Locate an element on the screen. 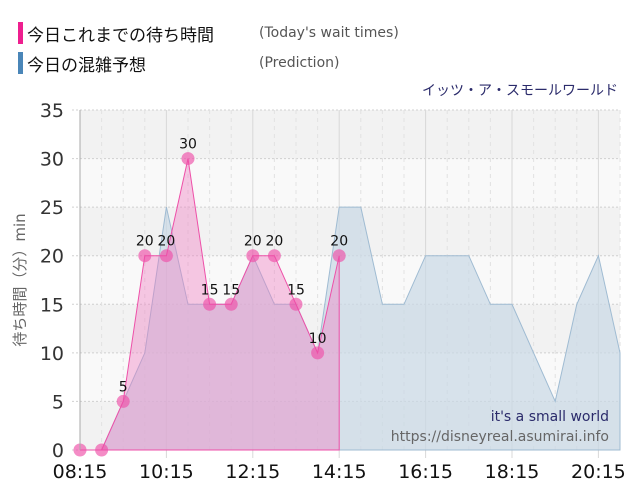 This screenshot has width=640, height=500. x-tick-label: 20:15 is located at coordinates (598, 472).